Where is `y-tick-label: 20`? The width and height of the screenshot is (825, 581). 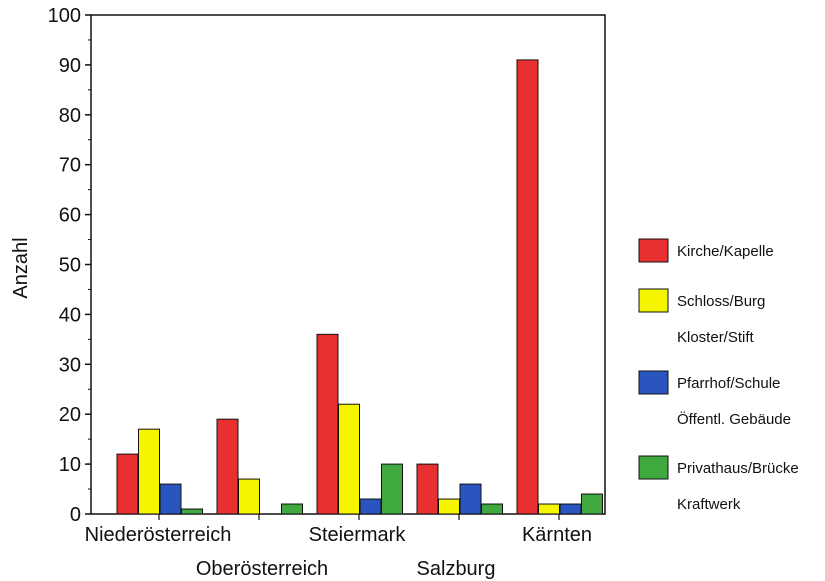
y-tick-label: 20 is located at coordinates (70, 415).